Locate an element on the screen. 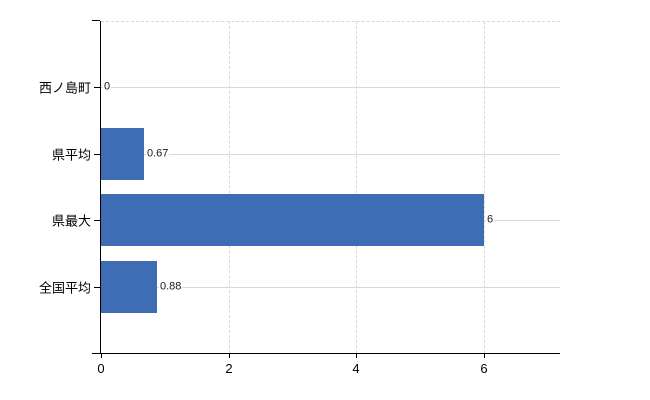  x-axis-left-overhang is located at coordinates (96, 353).